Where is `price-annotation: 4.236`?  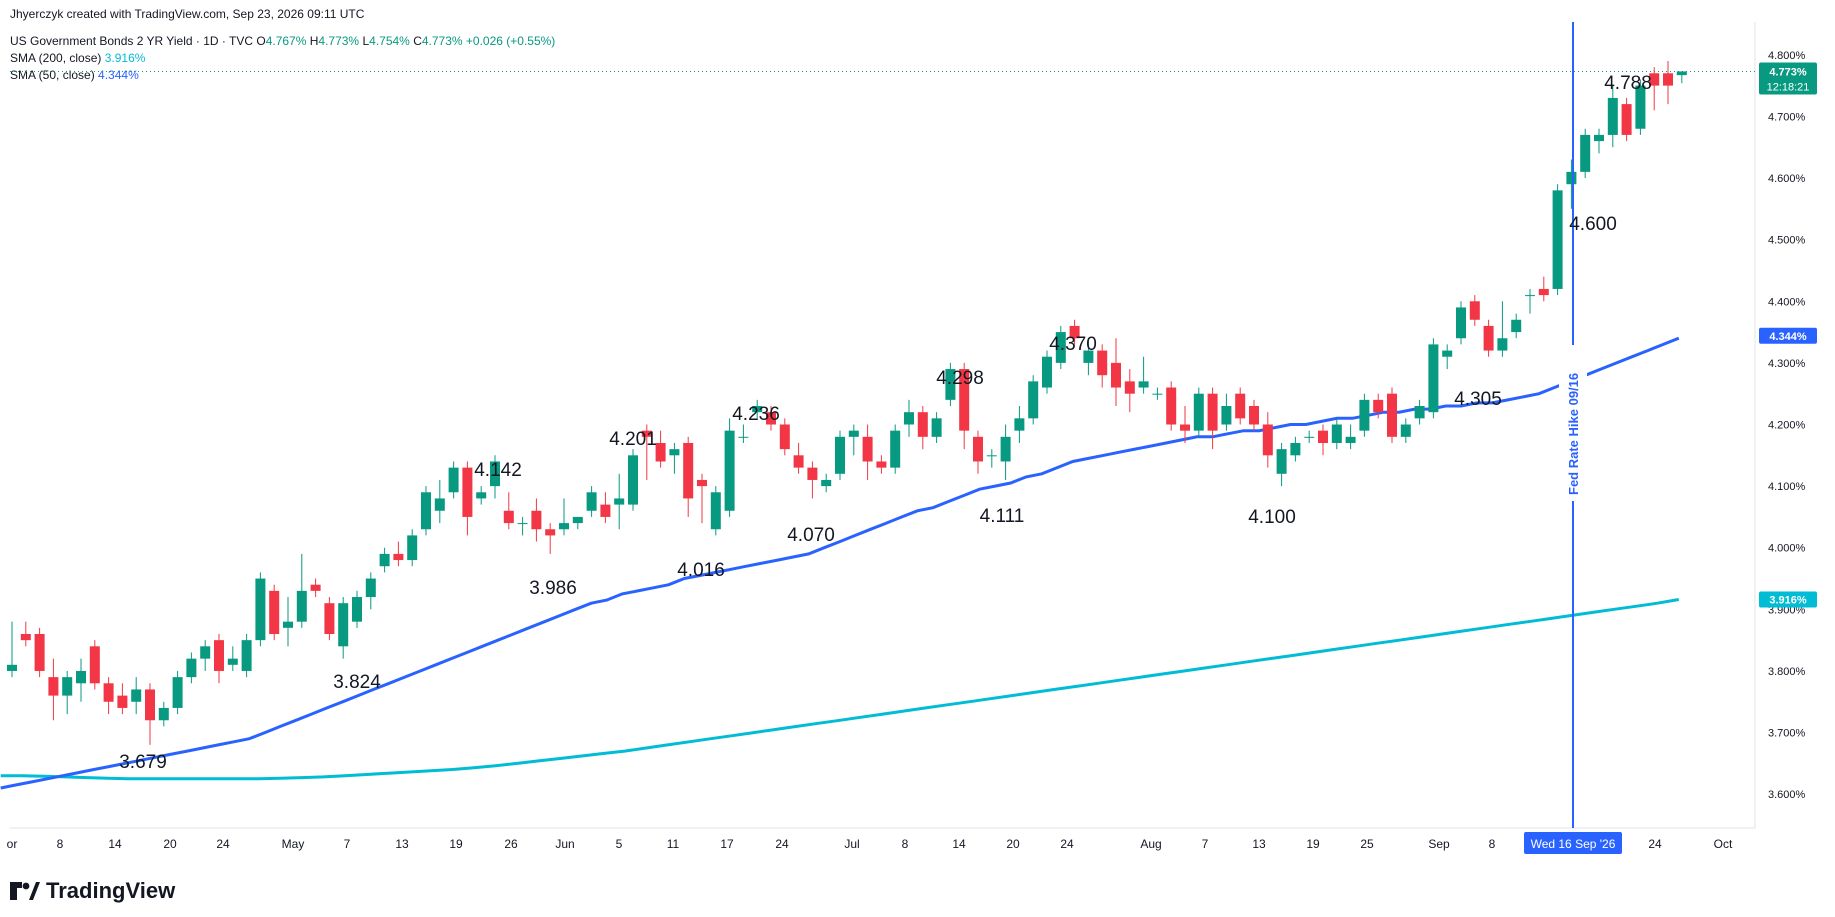
price-annotation: 4.236 is located at coordinates (756, 414).